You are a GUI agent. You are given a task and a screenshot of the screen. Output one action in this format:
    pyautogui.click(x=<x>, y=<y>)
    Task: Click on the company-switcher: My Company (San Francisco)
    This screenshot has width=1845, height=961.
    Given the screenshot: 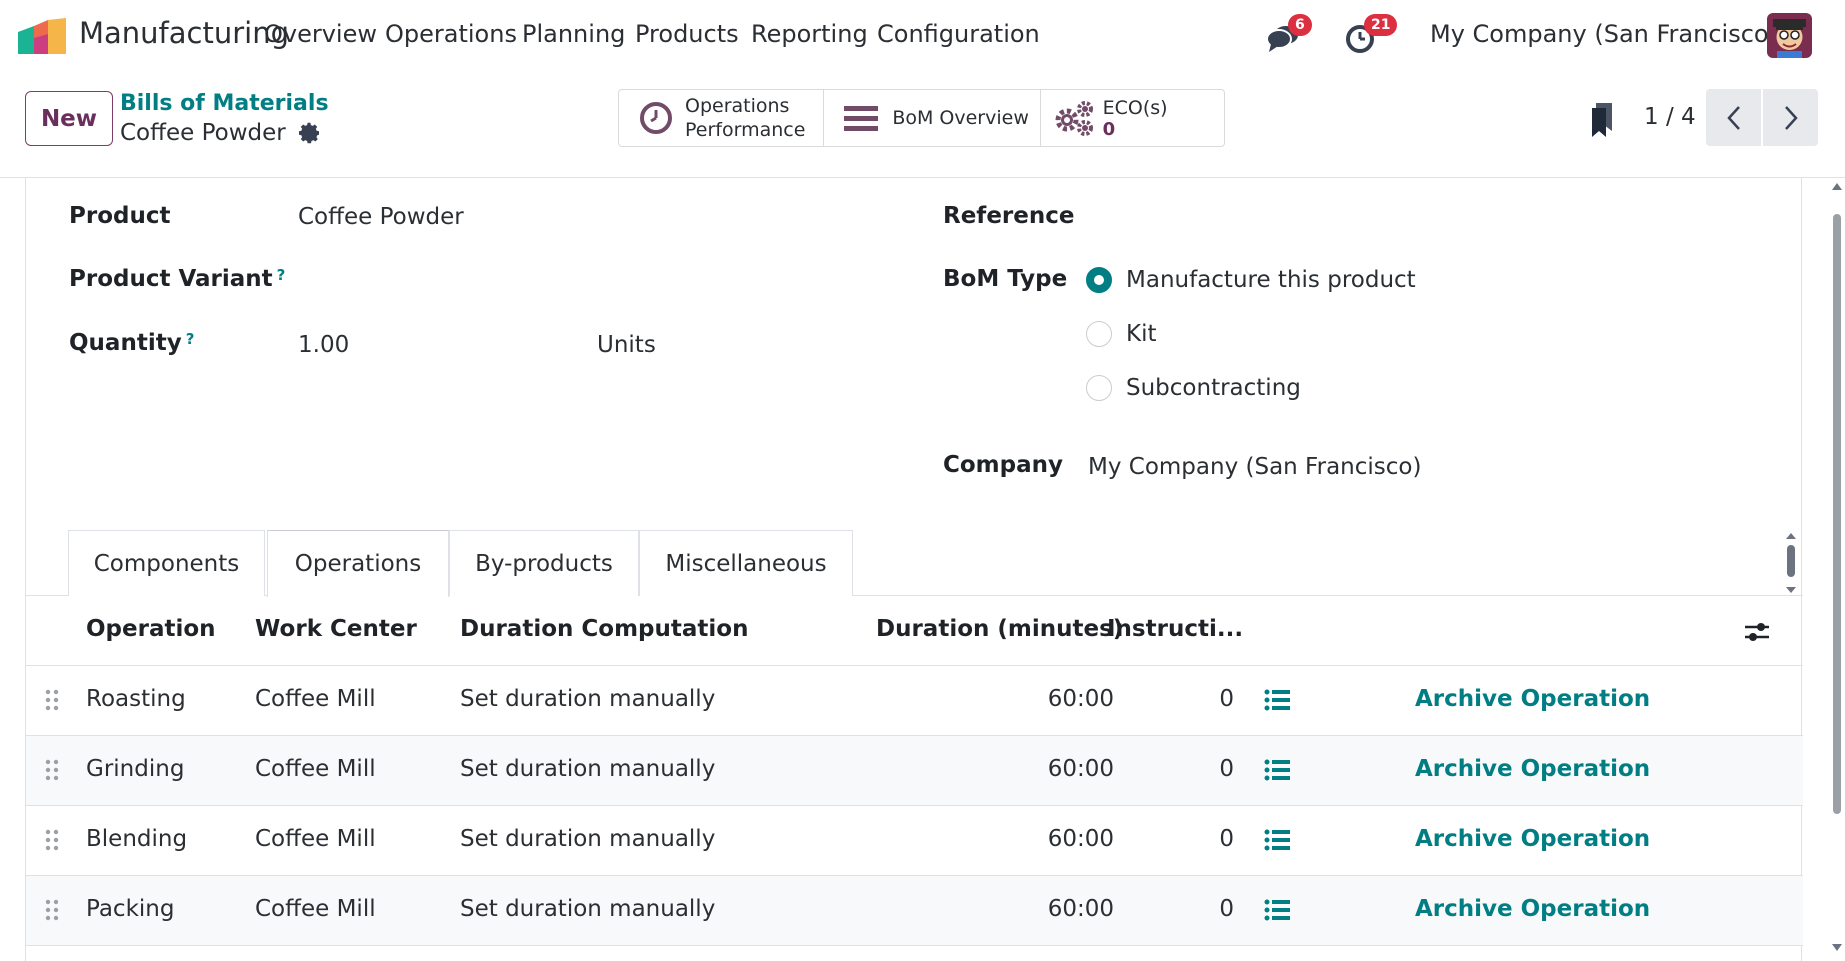 What is the action you would take?
    pyautogui.click(x=1604, y=34)
    